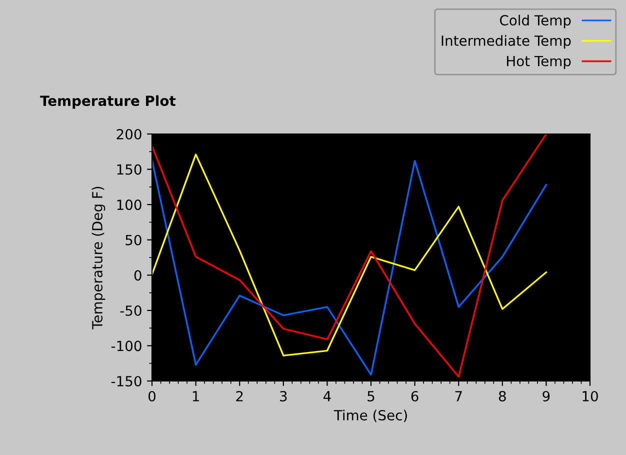 Image resolution: width=626 pixels, height=455 pixels. I want to click on x-tick-label: 4, so click(327, 396).